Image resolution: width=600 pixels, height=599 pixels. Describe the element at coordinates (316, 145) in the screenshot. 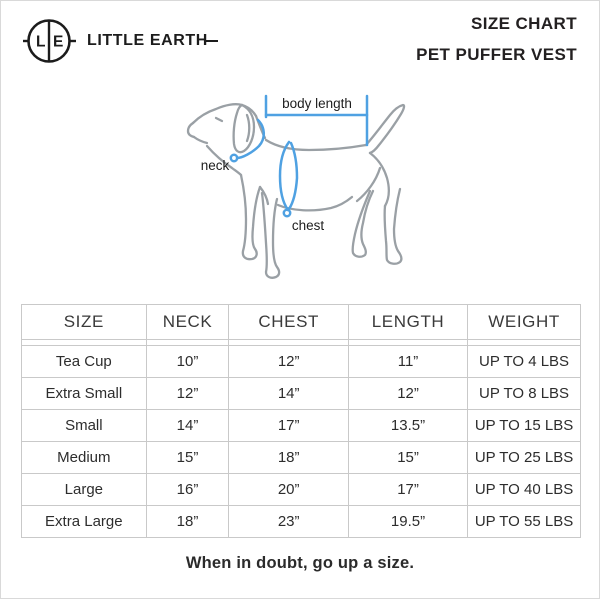

I see `dog-back-path` at that location.